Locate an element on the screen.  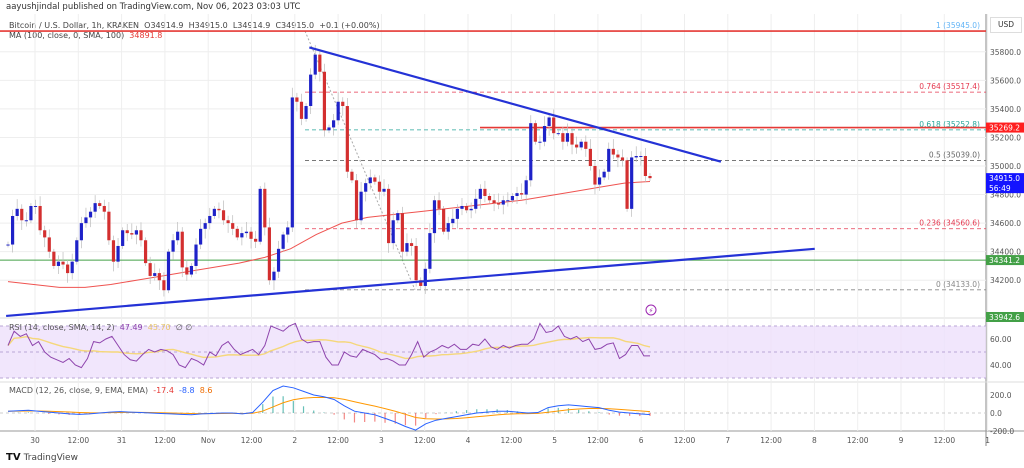
tradingview-logo: TV TradingView is located at coordinates (42, 457).